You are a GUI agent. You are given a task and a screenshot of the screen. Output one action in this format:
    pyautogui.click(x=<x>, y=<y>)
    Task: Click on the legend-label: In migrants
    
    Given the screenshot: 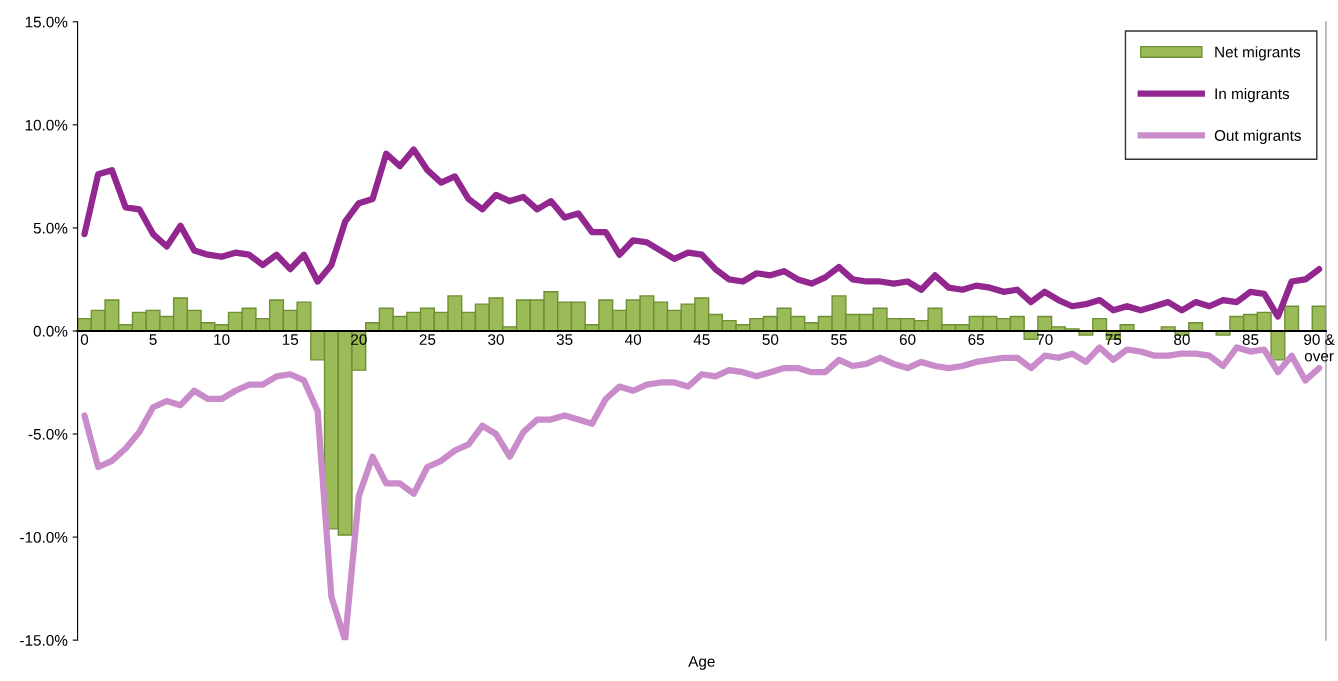 What is the action you would take?
    pyautogui.click(x=1252, y=95)
    